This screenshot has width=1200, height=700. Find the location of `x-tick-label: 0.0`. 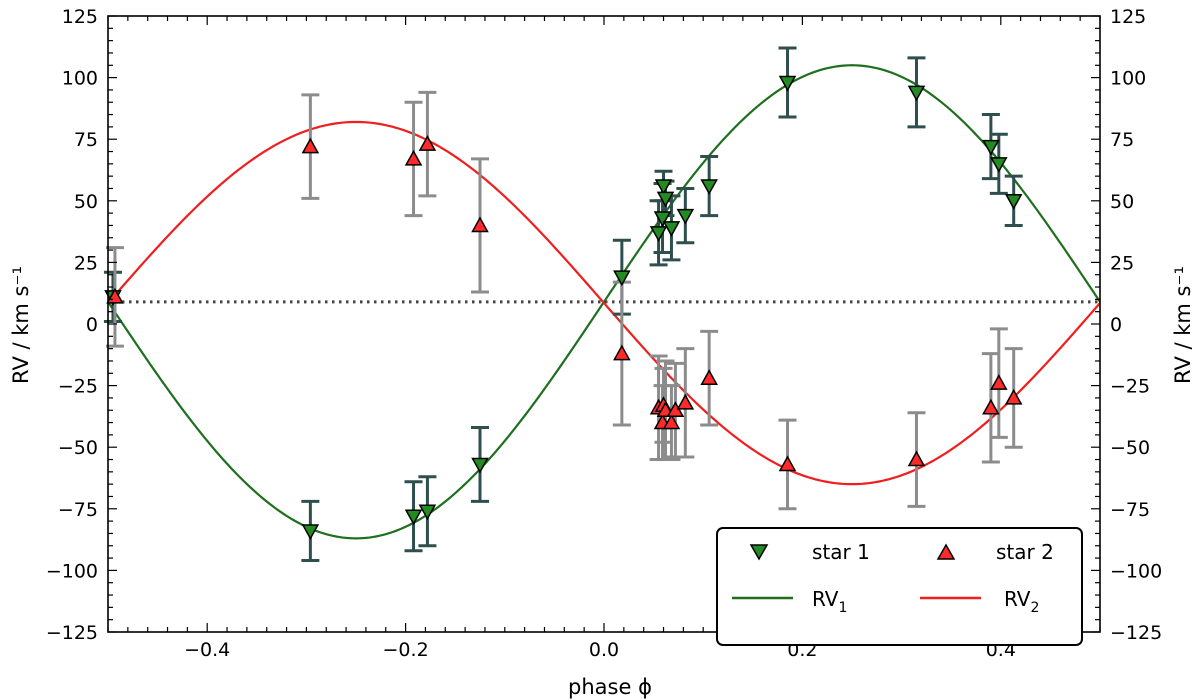

x-tick-label: 0.0 is located at coordinates (604, 650).